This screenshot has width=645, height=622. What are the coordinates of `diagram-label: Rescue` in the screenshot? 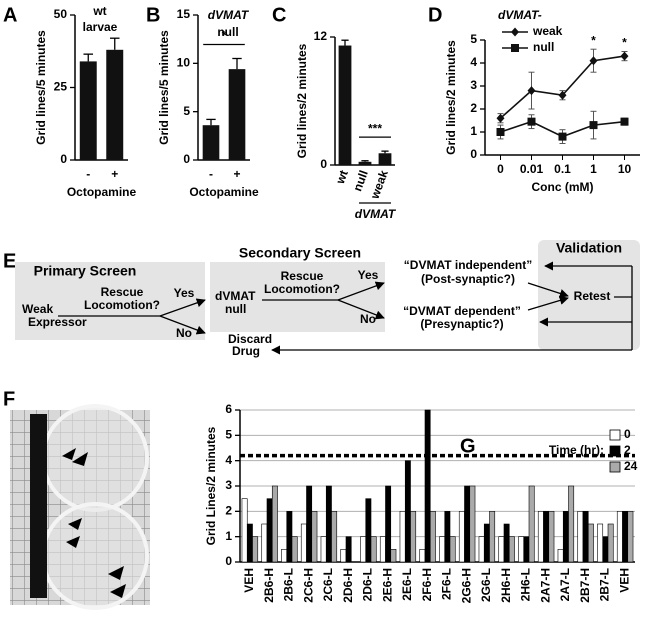 It's located at (302, 276).